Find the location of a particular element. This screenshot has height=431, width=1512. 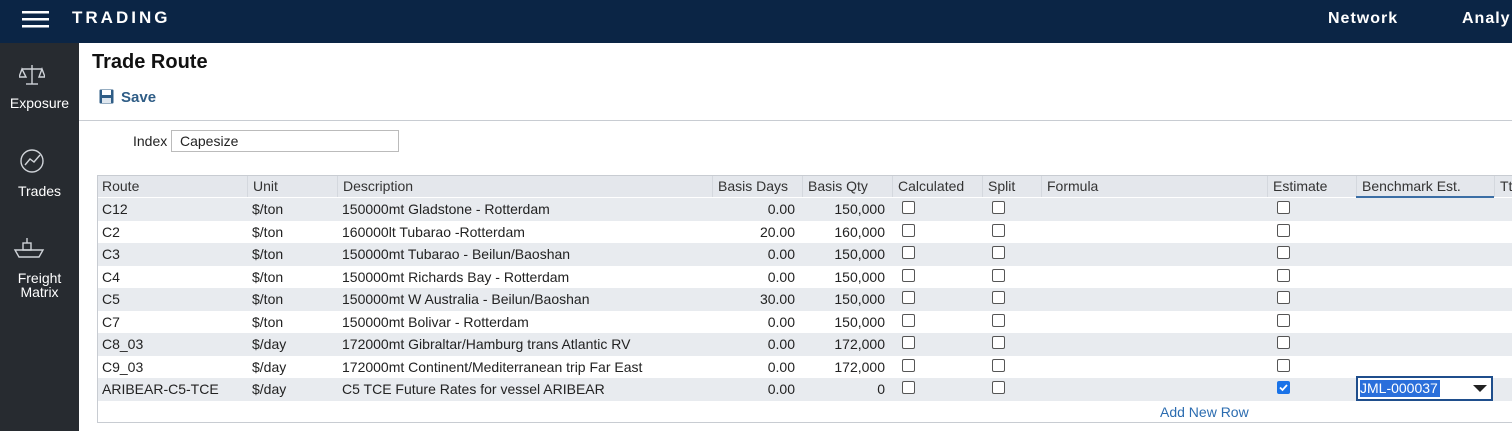

index-input: Capesize is located at coordinates (285, 141).